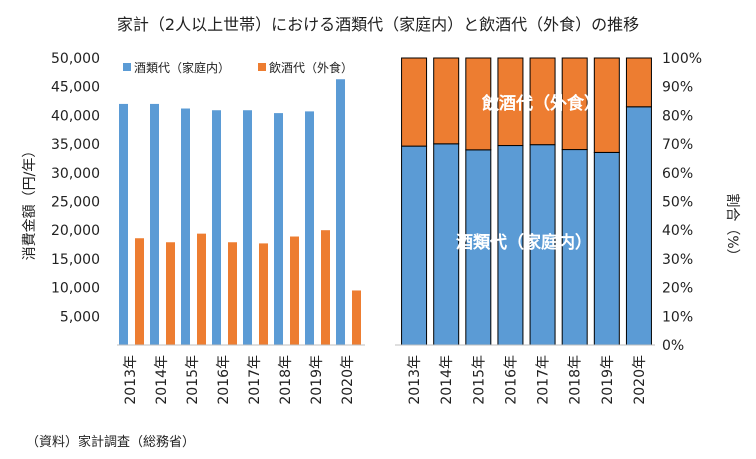 The width and height of the screenshot is (756, 459). I want to click on stack-label-dining: 飲酒代（外食）, so click(541, 103).